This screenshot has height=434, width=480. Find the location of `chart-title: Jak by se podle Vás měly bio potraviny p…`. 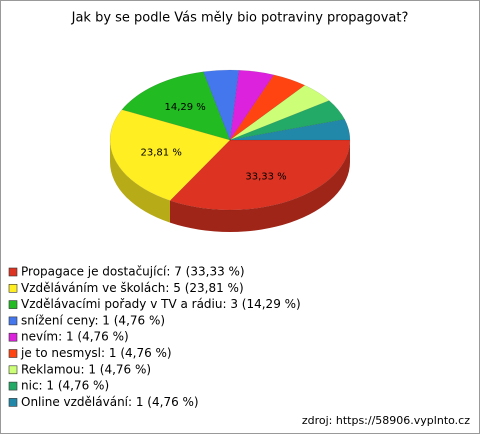

chart-title: Jak by se podle Vás měly bio potraviny p… is located at coordinates (240, 18).